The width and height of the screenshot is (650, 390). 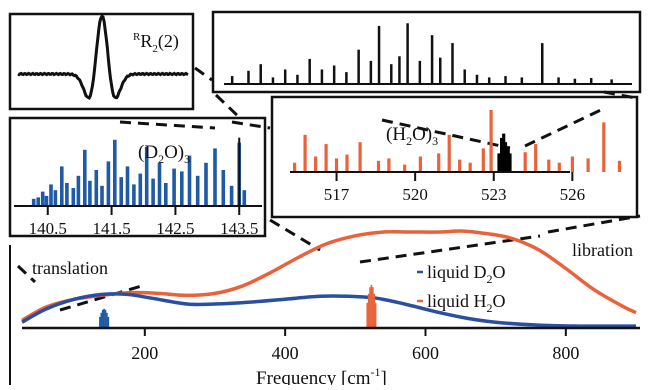 What do you see at coordinates (415, 194) in the screenshot?
I see `tick-label: 520` at bounding box center [415, 194].